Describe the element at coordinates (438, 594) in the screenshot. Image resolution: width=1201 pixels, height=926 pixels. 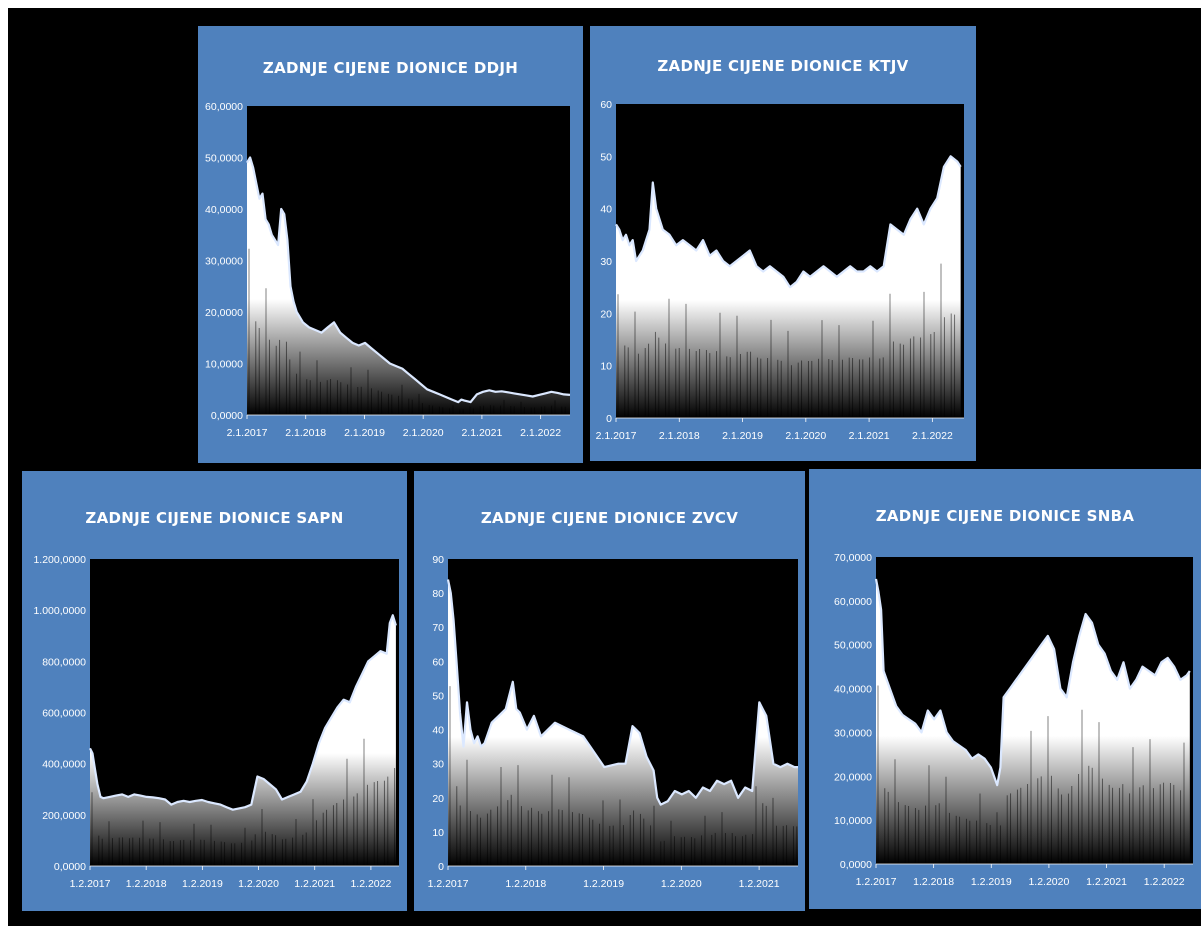
I see `y-tick-label: 80` at that location.